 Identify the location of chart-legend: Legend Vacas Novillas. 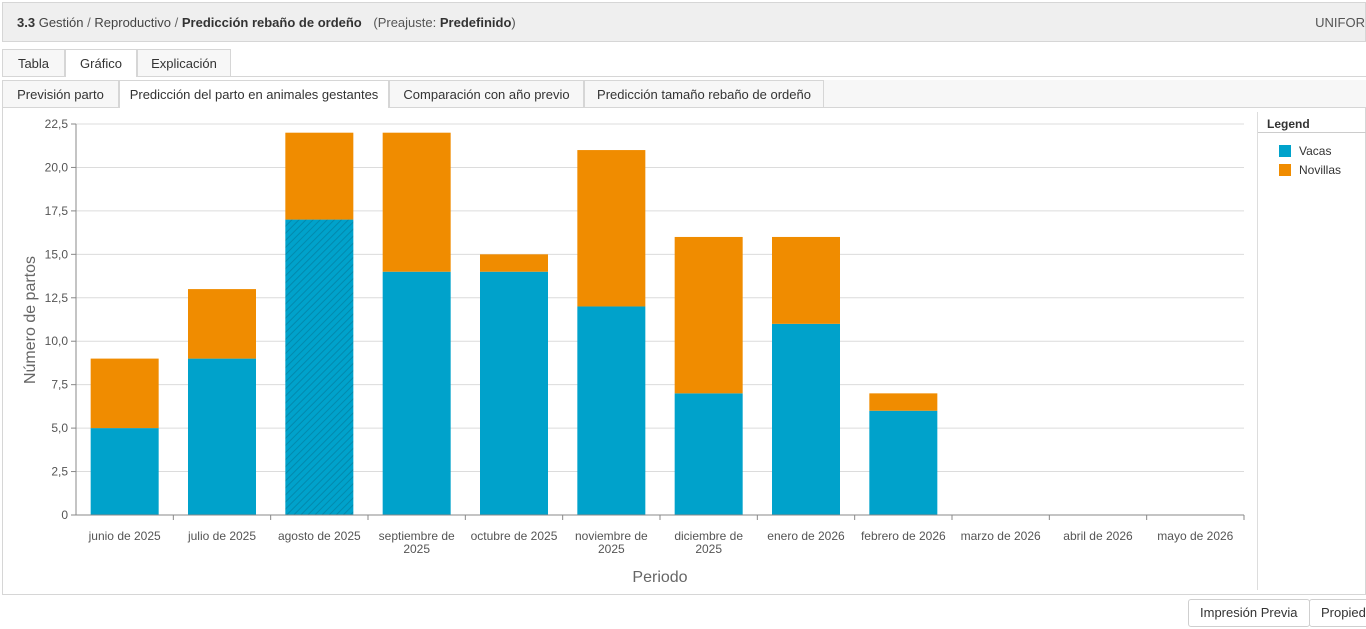
(1311, 351).